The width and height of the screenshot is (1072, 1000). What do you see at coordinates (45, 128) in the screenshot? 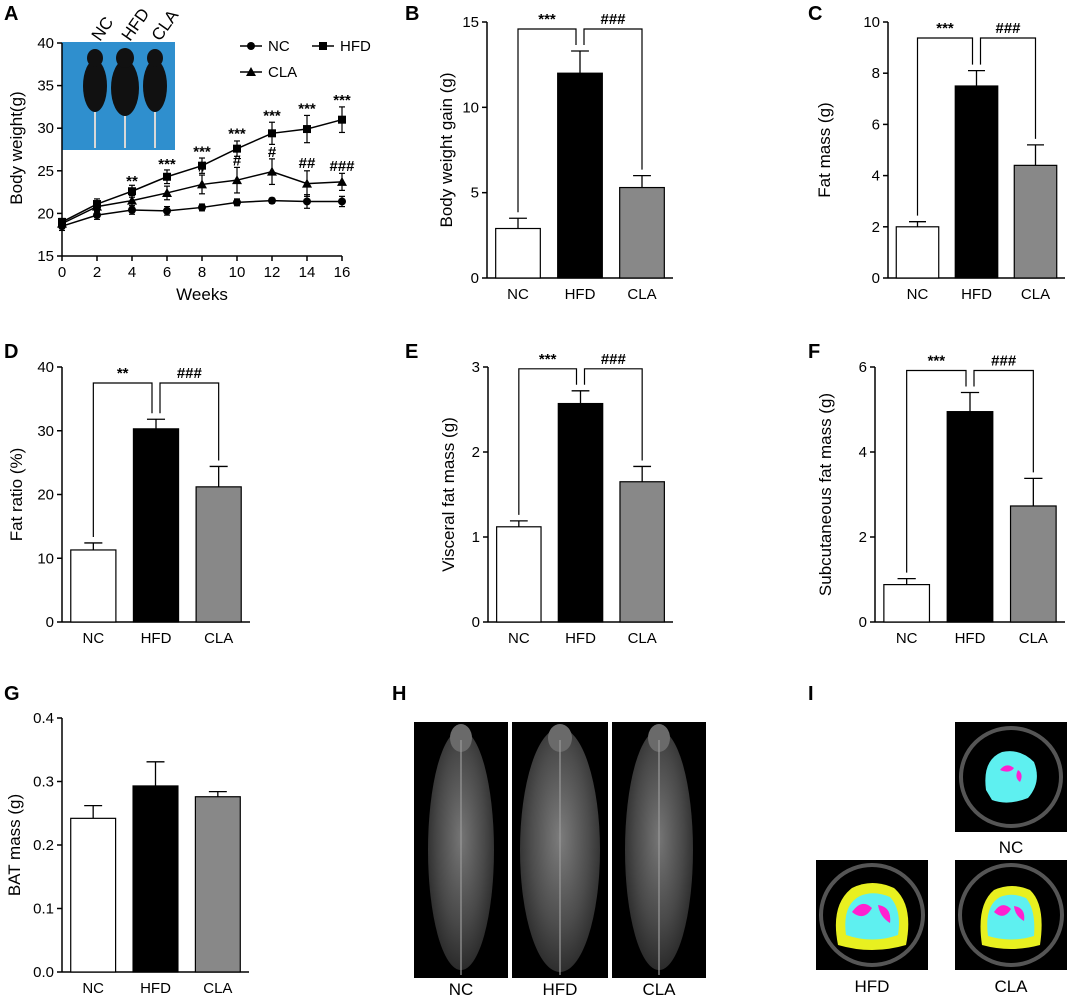
I see `y-tick-label: 30` at bounding box center [45, 128].